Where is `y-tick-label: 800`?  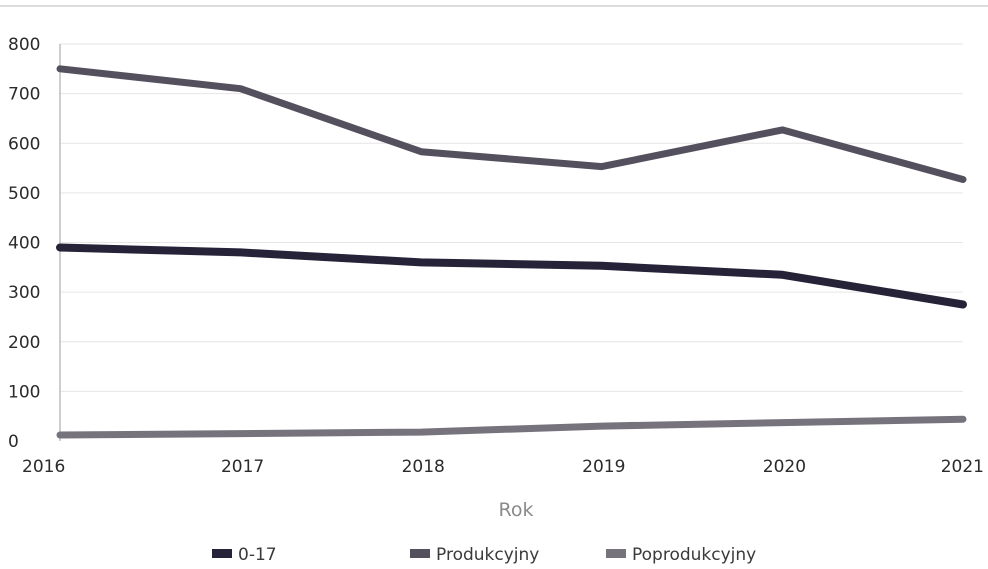
y-tick-label: 800 is located at coordinates (24, 45).